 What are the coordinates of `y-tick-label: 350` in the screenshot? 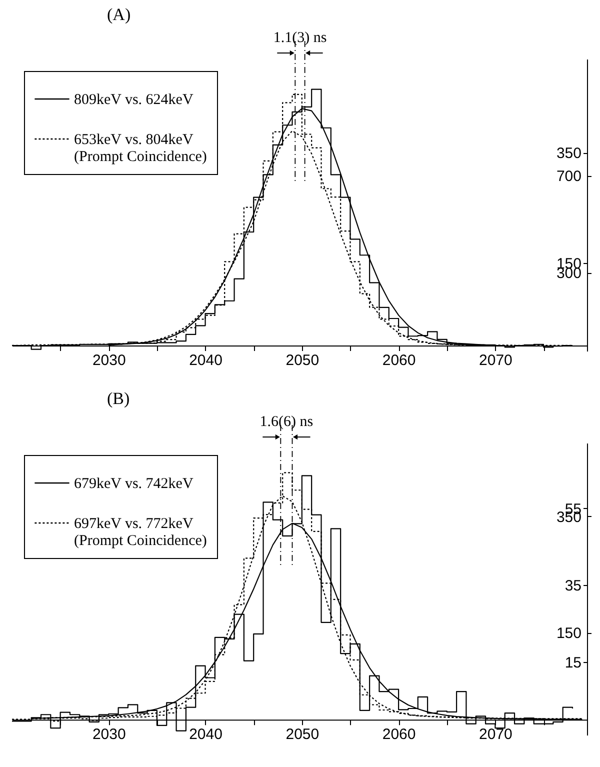 It's located at (569, 153).